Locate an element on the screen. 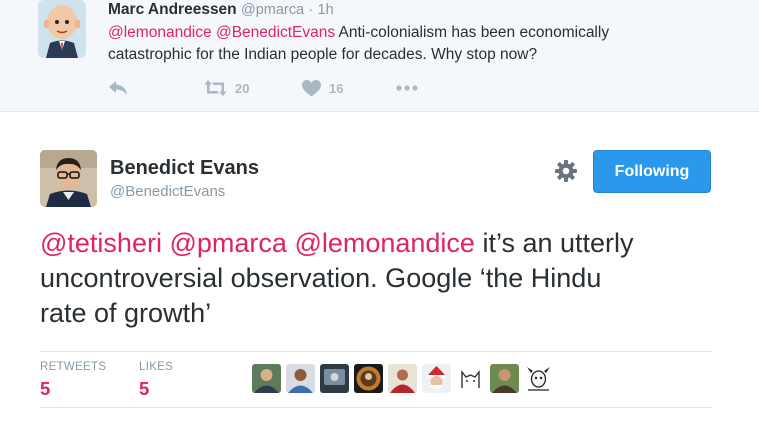 This screenshot has height=422, width=759. main-author-name: Benedict Evans is located at coordinates (184, 168).